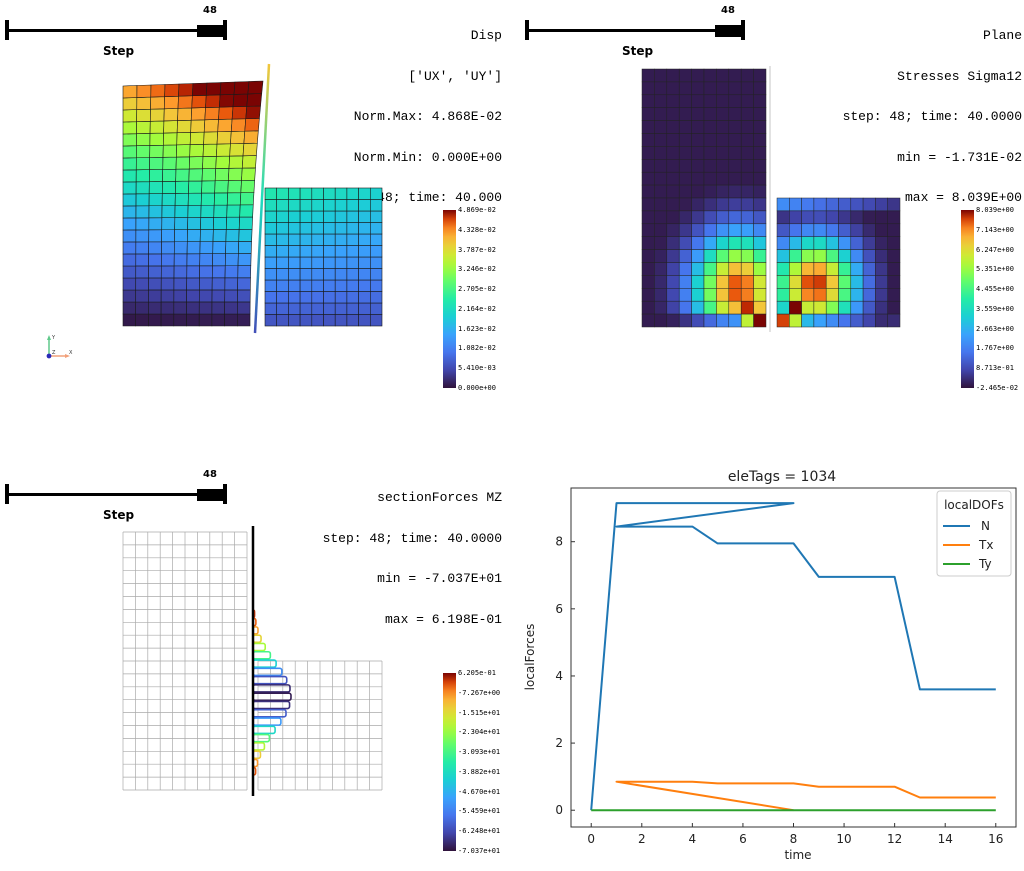 This screenshot has width=1024, height=871. Describe the element at coordinates (477, 368) in the screenshot. I see `colorbar-tick-label: 5.410e-03` at that location.